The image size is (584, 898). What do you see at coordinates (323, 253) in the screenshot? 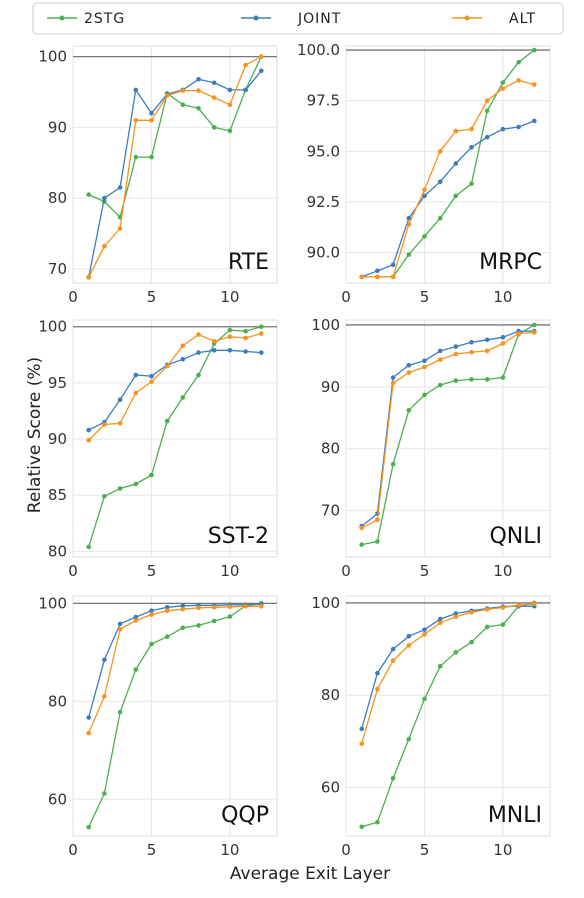
I see `y-tick-label: 90.0` at bounding box center [323, 253].